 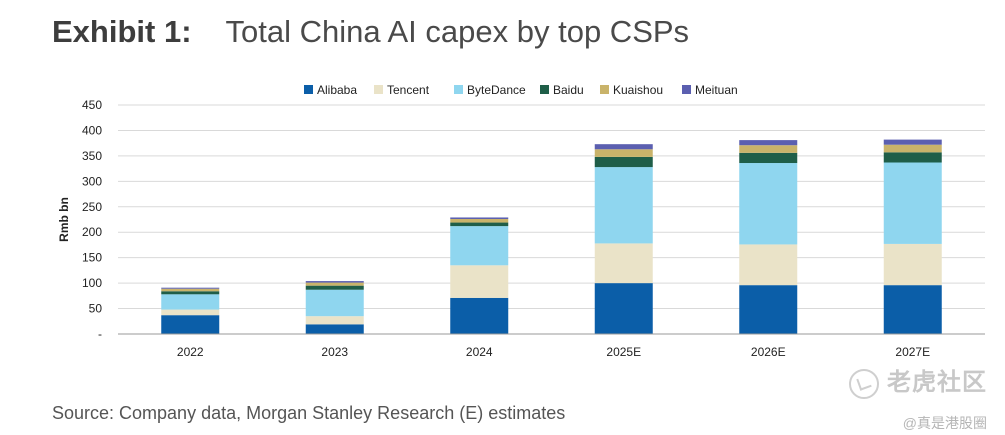 I want to click on y-tick-label: 250, so click(x=92, y=207).